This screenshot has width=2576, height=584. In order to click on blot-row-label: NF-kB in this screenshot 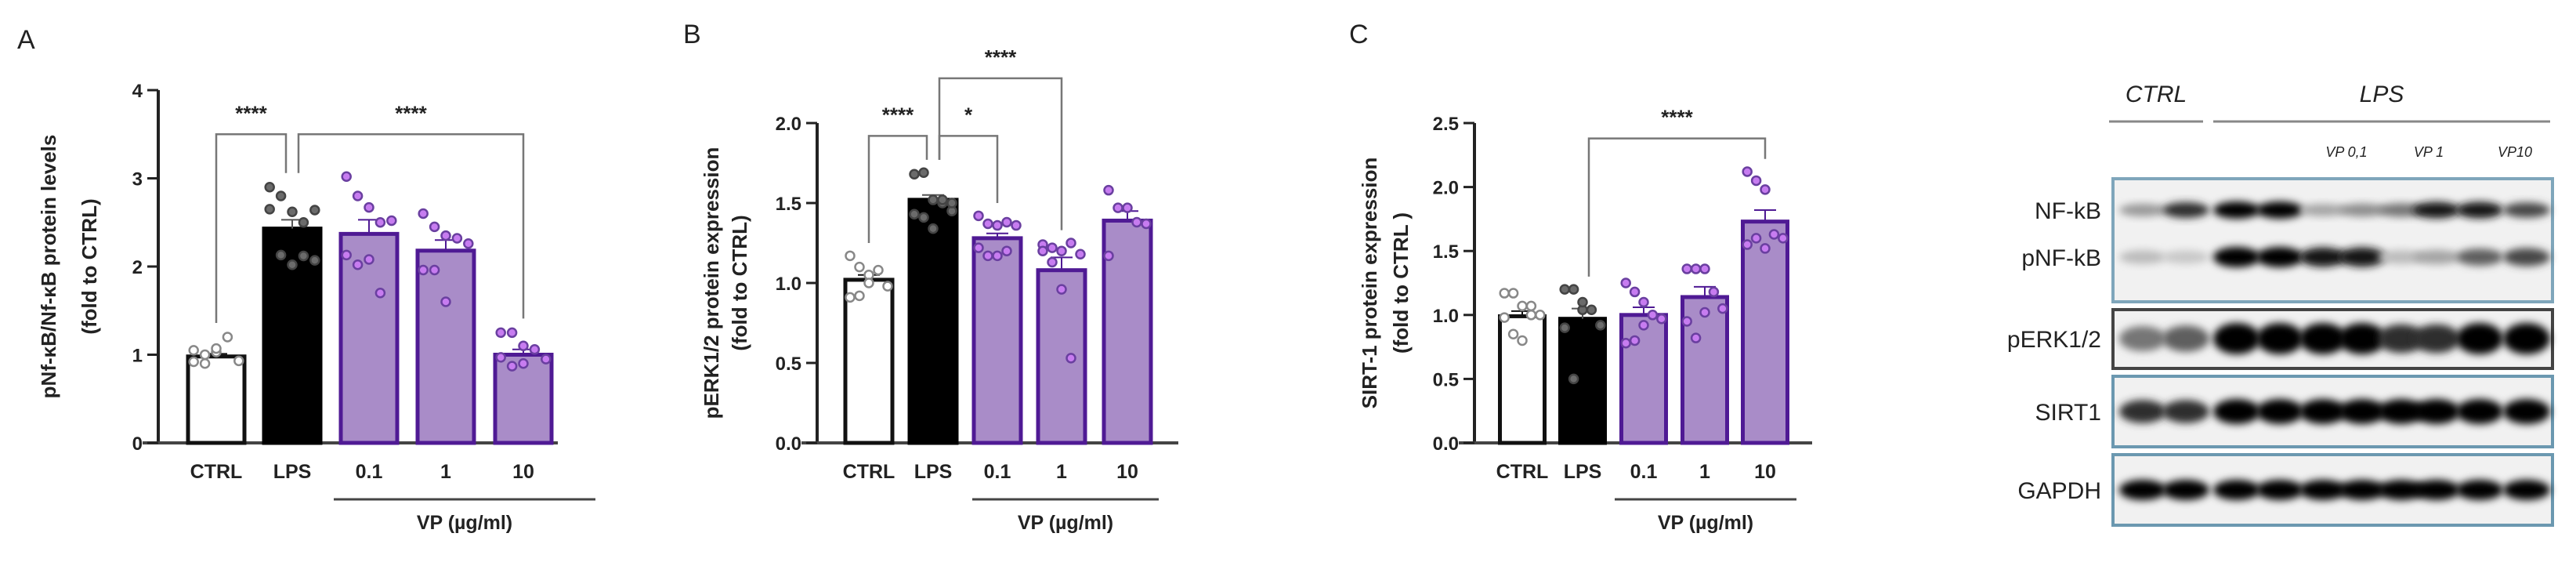, I will do `click(2068, 211)`.